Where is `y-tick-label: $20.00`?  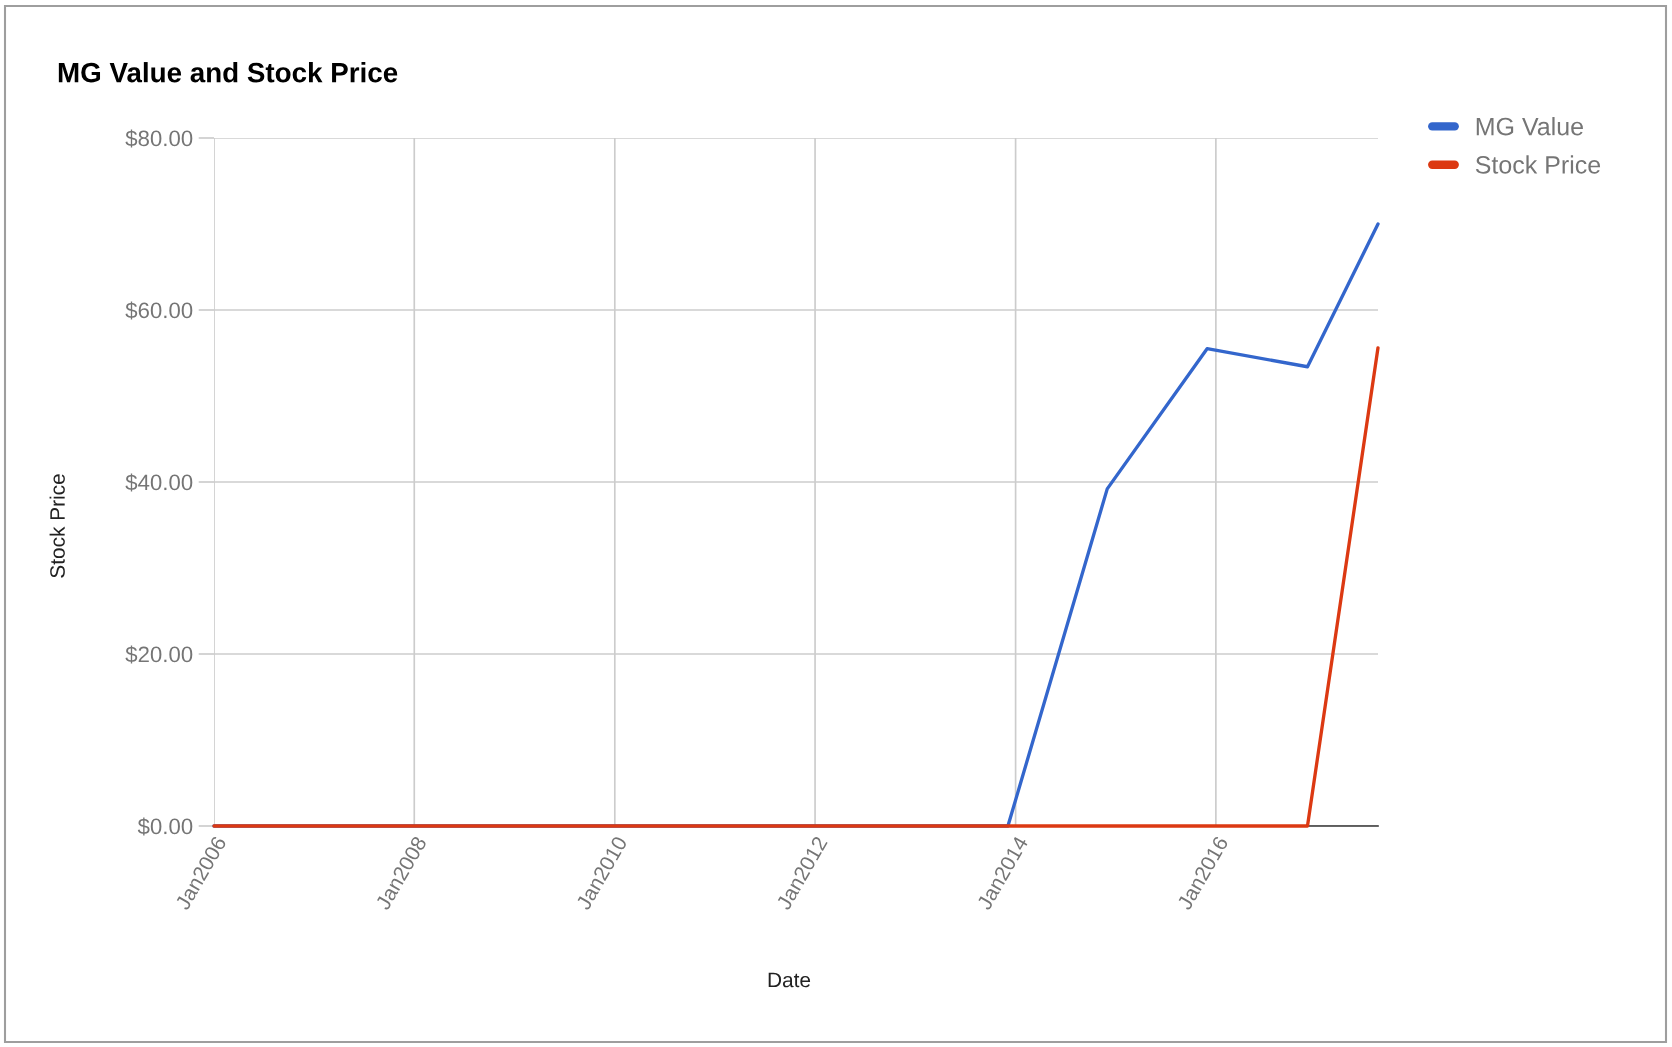 y-tick-label: $20.00 is located at coordinates (159, 654).